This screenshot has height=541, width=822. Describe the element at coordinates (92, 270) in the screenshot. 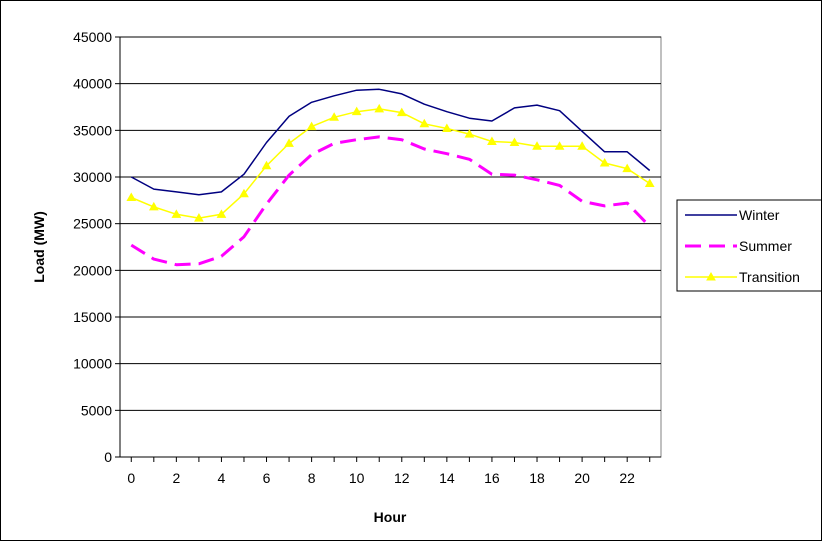

I see `y-tick-label: 20000` at that location.